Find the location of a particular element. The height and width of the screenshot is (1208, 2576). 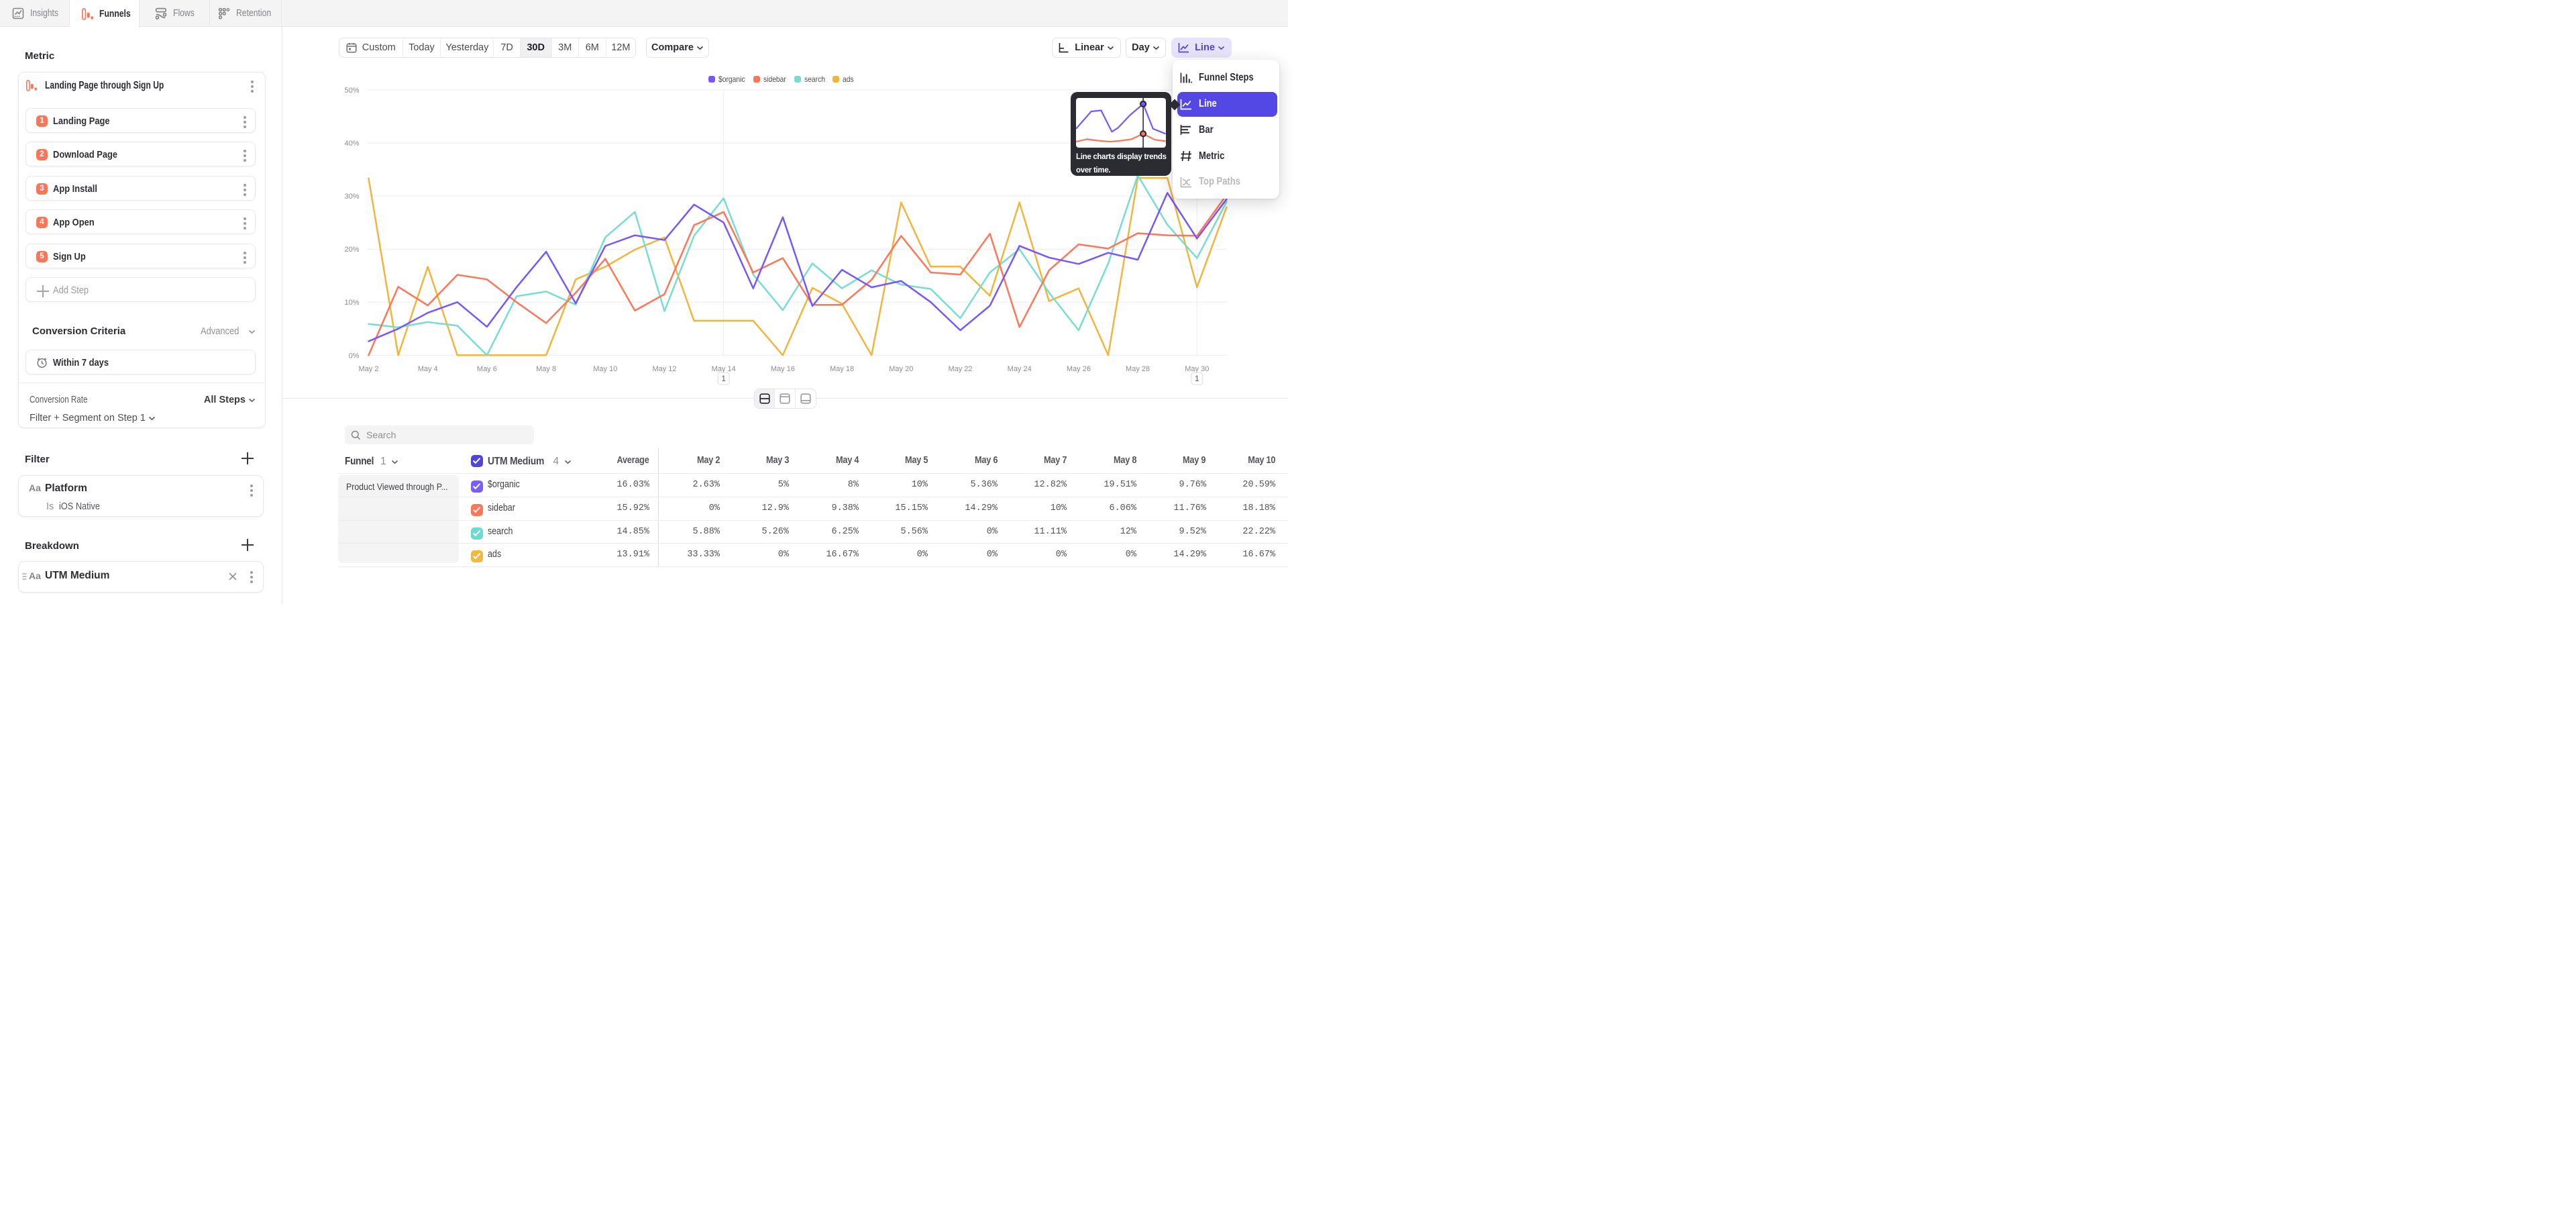

svg-text: 10% is located at coordinates (351, 303).